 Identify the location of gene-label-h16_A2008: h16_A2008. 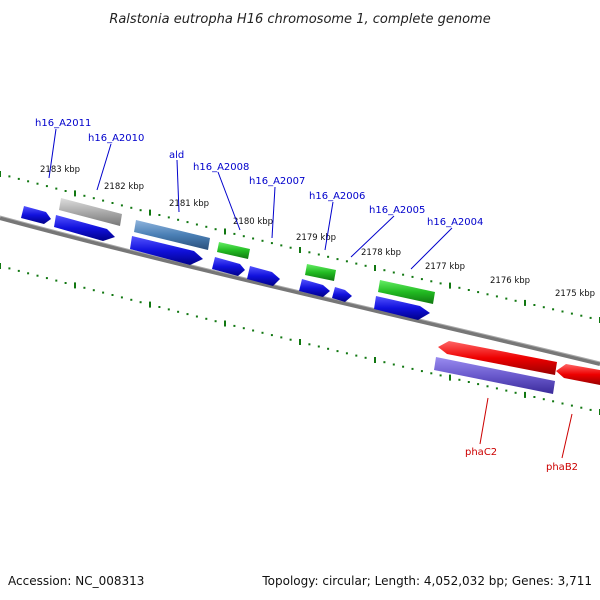
(221, 167).